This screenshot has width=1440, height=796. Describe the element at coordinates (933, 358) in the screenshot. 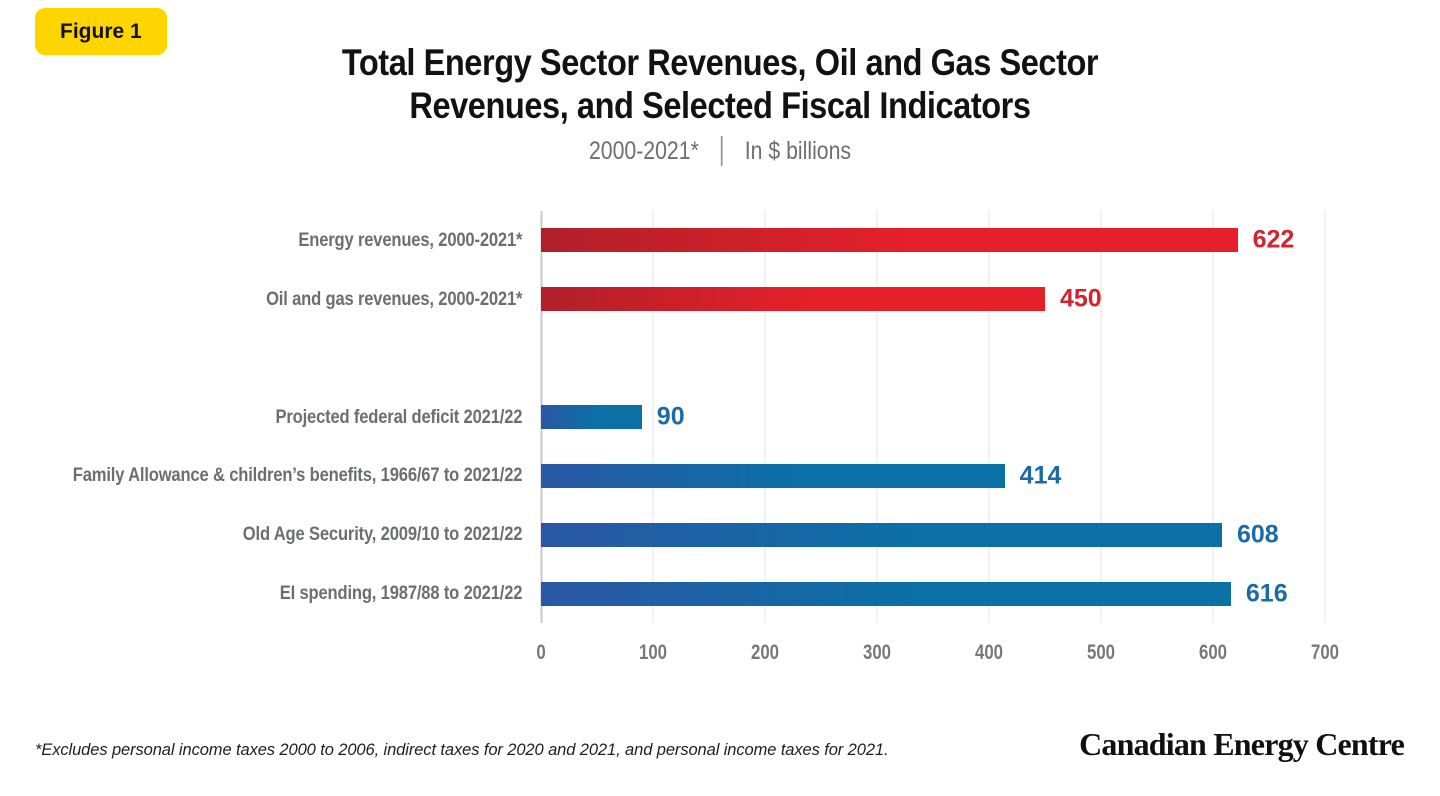

I see `bar-track` at that location.